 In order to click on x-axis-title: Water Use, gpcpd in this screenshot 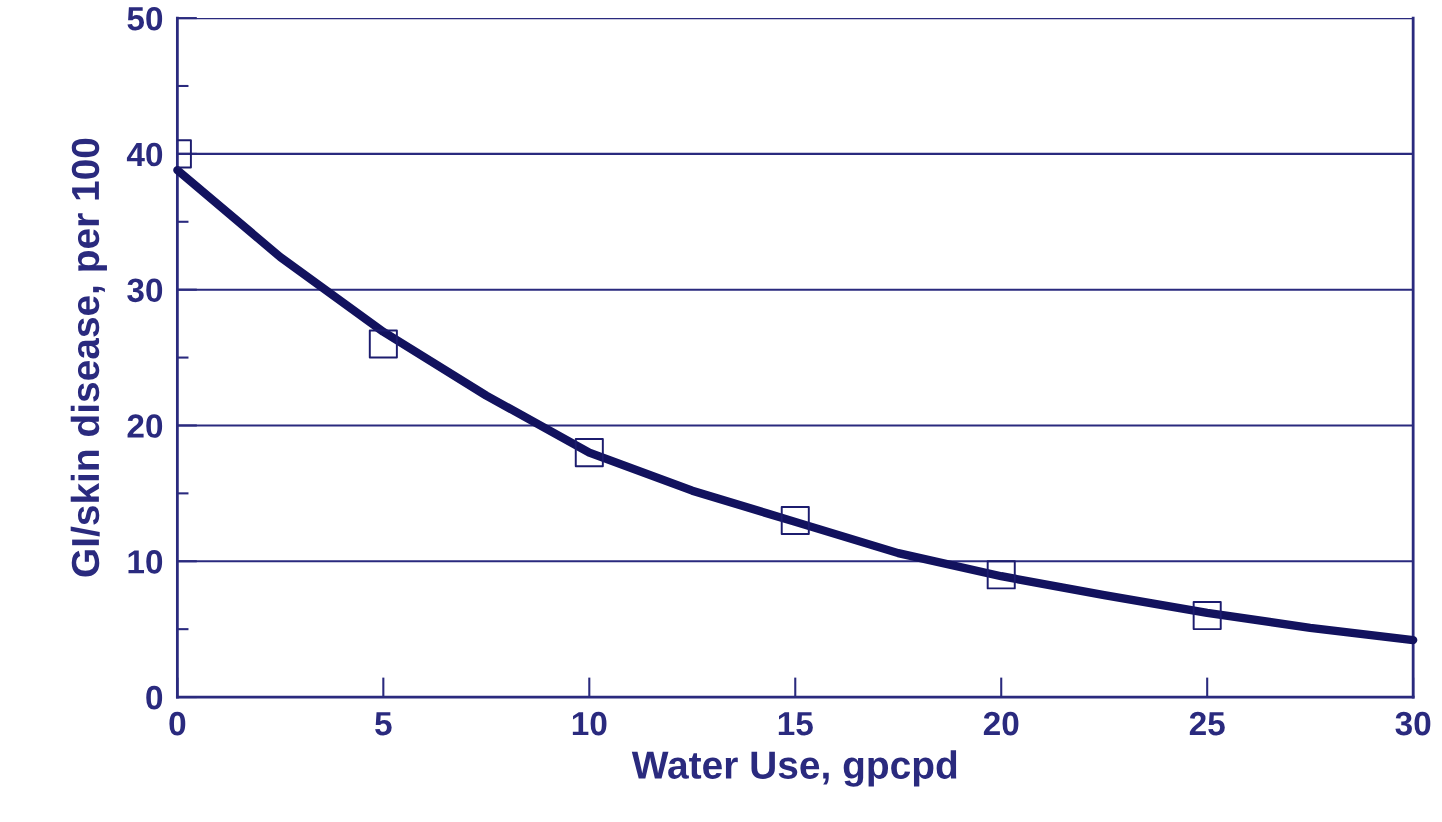, I will do `click(794, 768)`.